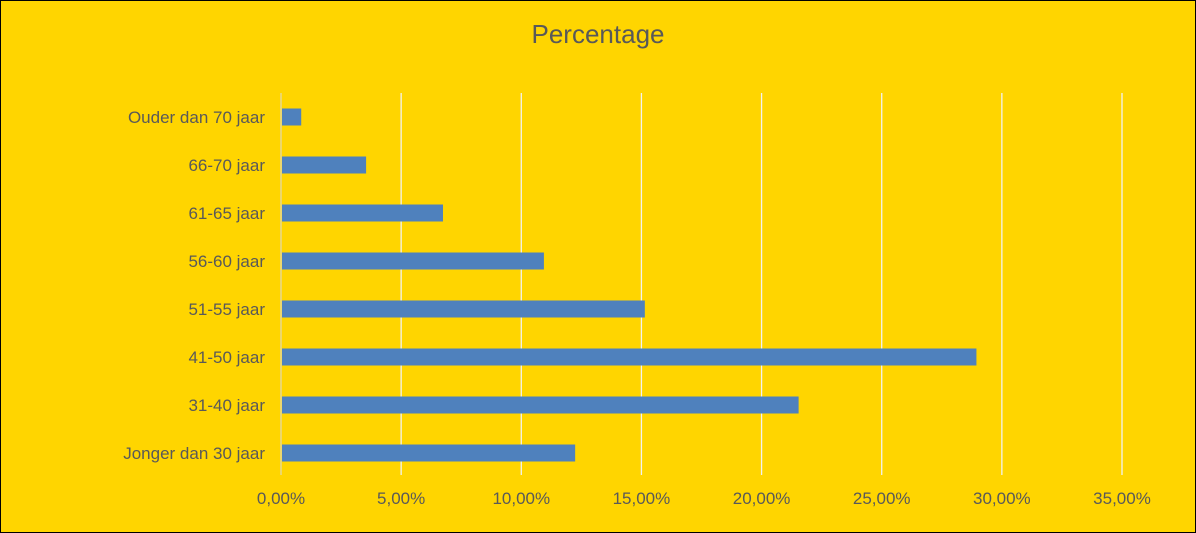  What do you see at coordinates (194, 453) in the screenshot?
I see `category-label: Jonger dan 30 jaar` at bounding box center [194, 453].